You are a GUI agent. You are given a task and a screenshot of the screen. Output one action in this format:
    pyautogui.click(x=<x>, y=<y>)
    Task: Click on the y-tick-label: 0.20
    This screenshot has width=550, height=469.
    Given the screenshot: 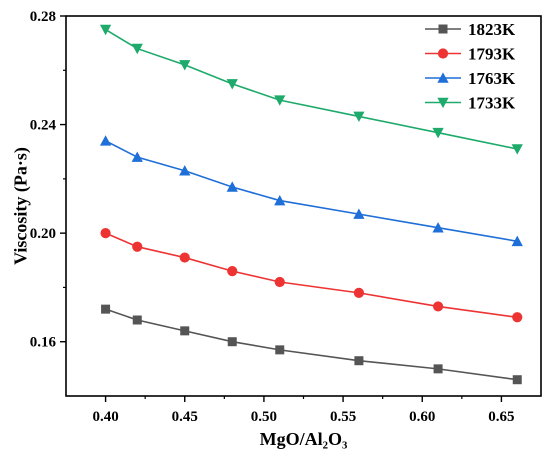 What is the action you would take?
    pyautogui.click(x=43, y=234)
    